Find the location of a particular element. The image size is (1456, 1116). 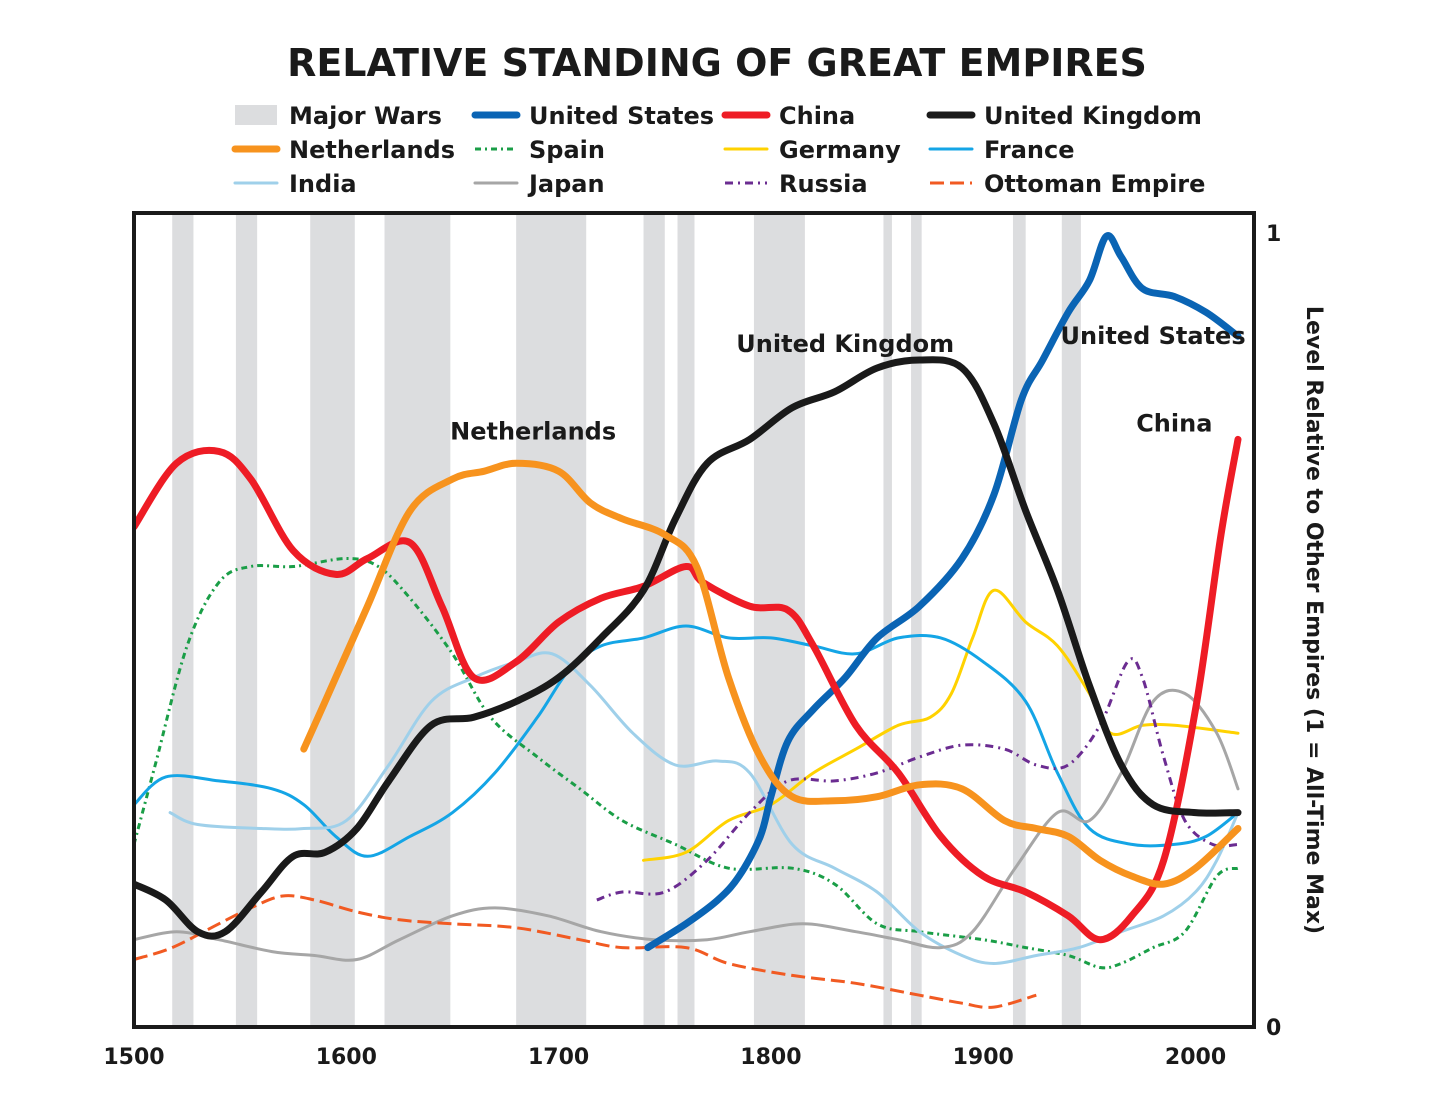

legend-item-ottoman-empire: Ottoman Empire is located at coordinates (1067, 184).